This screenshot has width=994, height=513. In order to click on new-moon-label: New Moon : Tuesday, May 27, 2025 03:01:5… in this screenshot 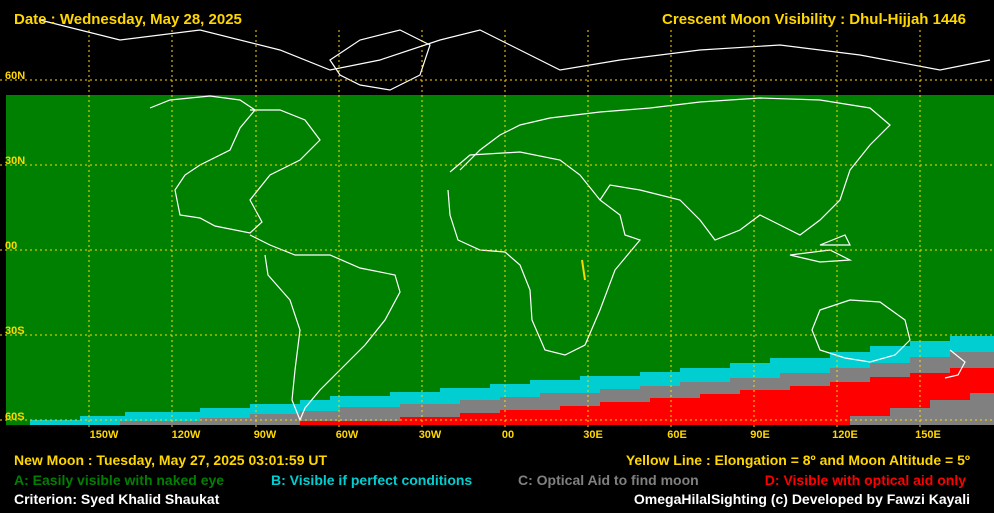, I will do `click(171, 460)`.